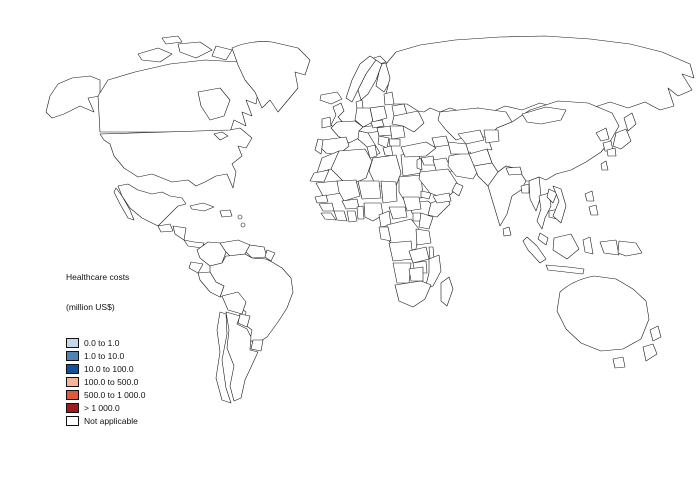 This screenshot has height=480, width=700. Describe the element at coordinates (377, 124) in the screenshot. I see `region-czech` at that location.